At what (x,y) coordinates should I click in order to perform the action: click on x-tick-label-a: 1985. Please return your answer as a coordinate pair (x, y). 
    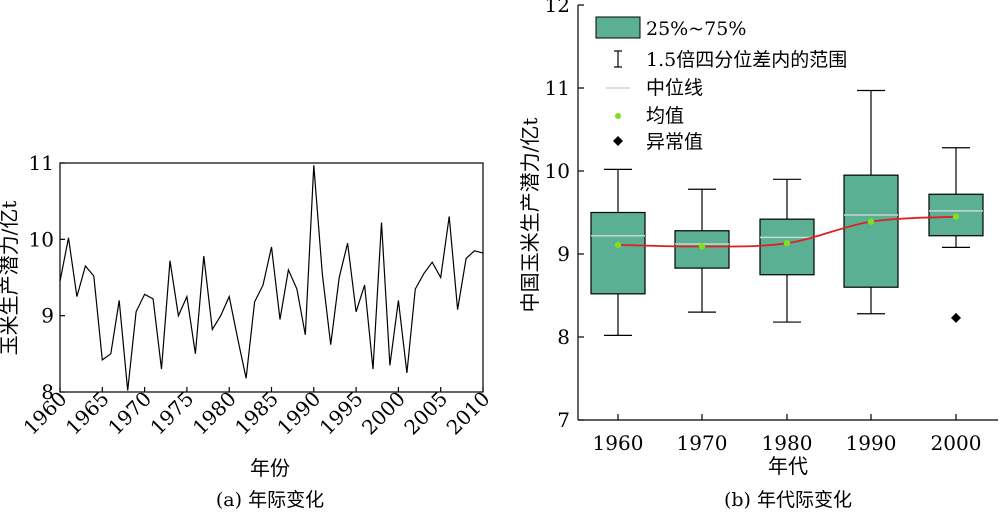
    Looking at the image, I should click on (256, 413).